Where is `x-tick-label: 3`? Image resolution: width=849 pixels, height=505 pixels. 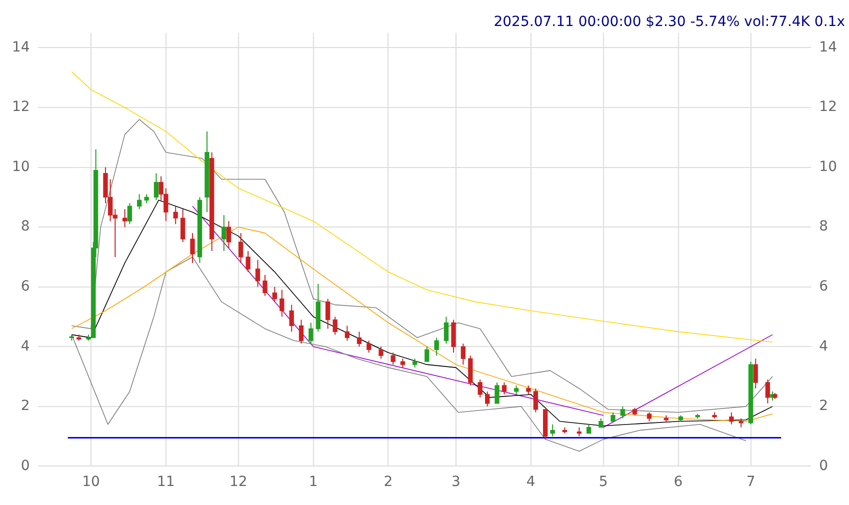 x-tick-label: 3 is located at coordinates (455, 482).